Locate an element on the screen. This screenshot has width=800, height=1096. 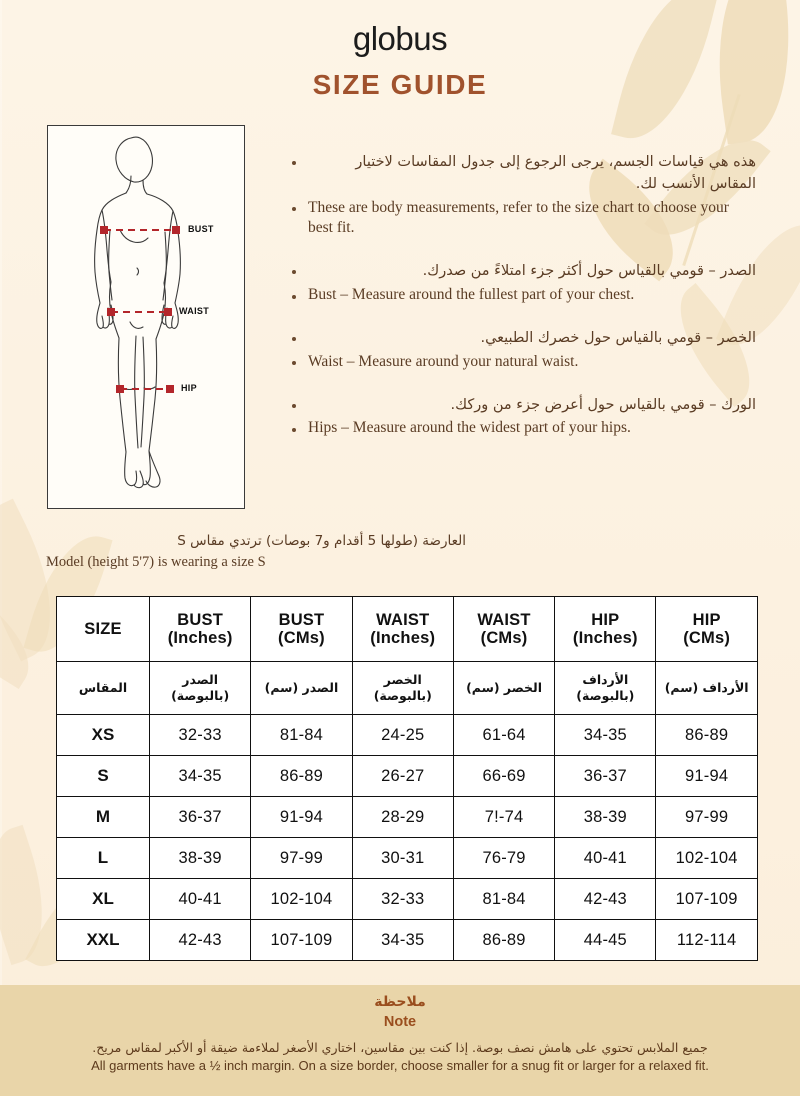
col-header-waist-in-ar: الخصر (بالبوصة) is located at coordinates (402, 688).